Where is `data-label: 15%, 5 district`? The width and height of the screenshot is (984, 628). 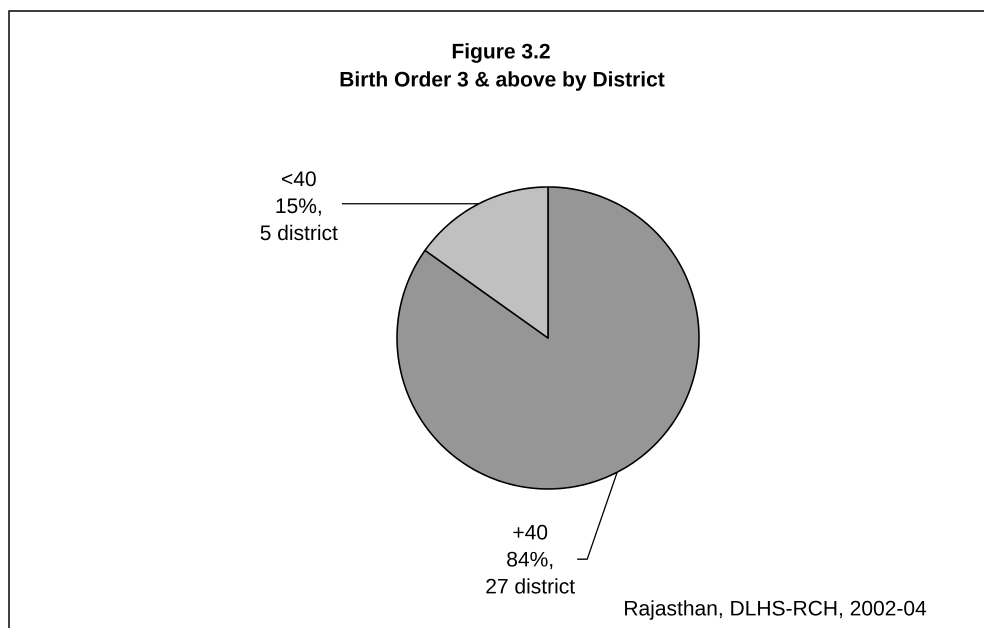
data-label: 15%, 5 district is located at coordinates (299, 219).